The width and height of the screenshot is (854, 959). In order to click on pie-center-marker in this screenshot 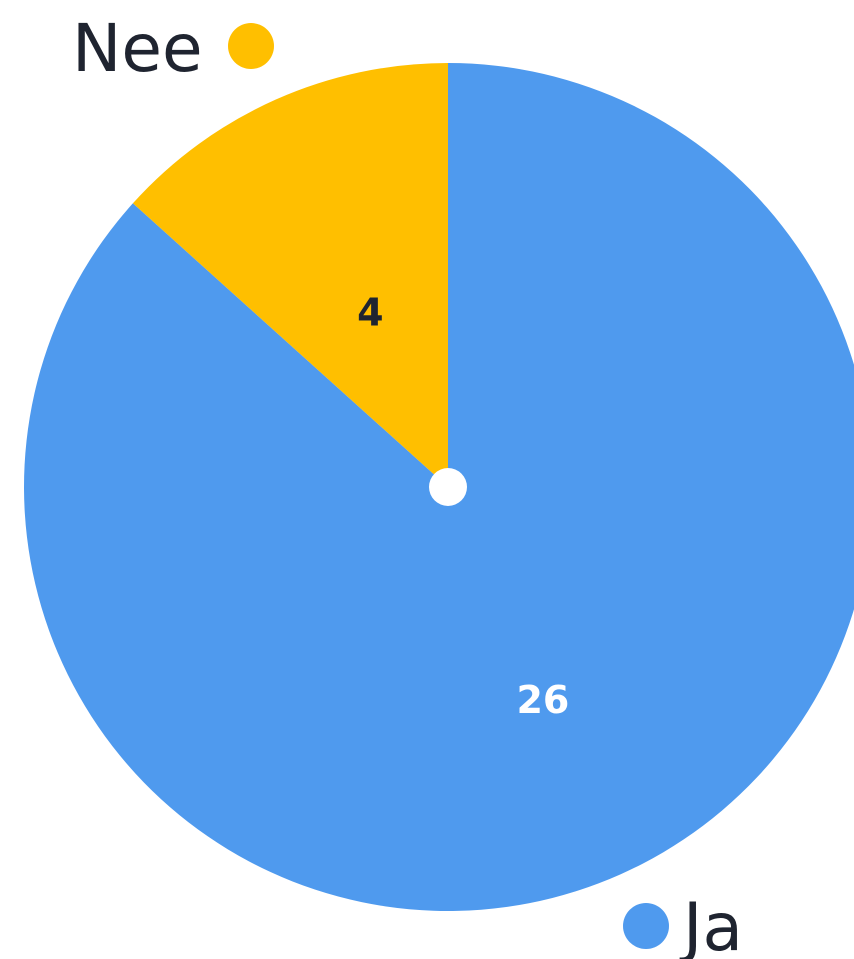, I will do `click(448, 487)`.